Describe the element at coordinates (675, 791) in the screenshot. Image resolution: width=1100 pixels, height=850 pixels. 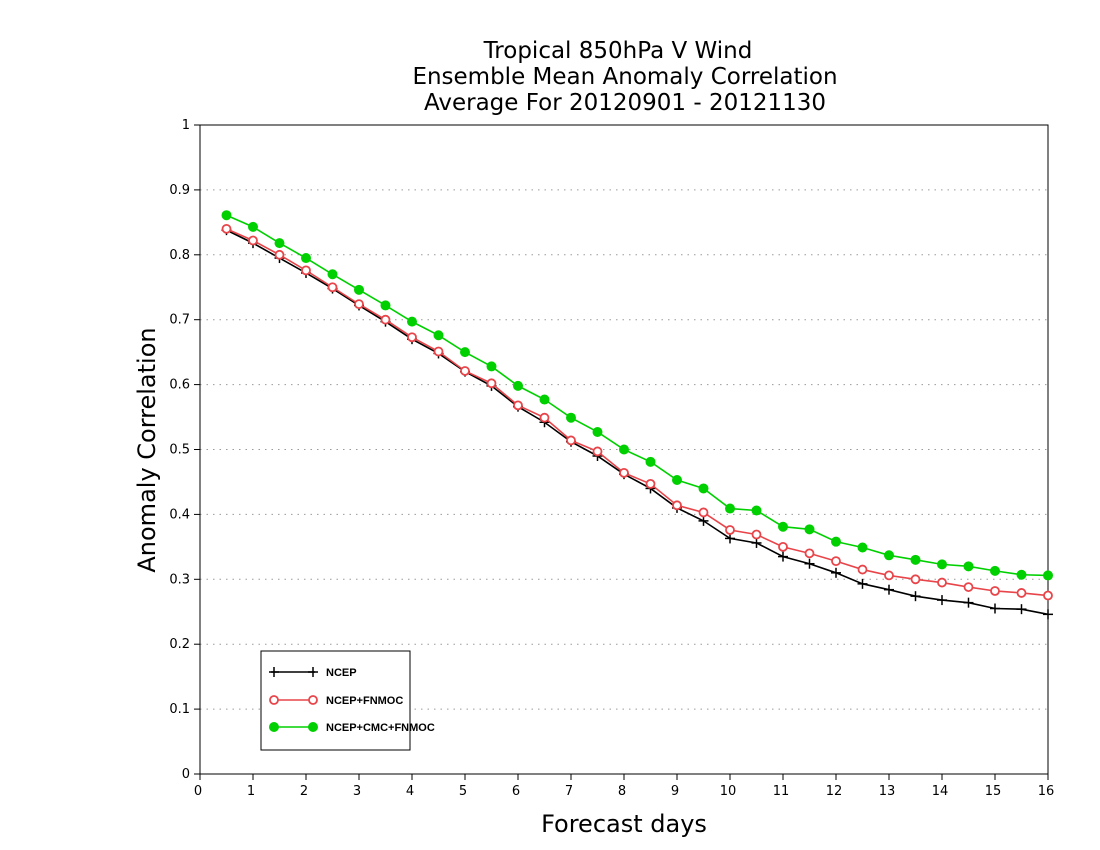
I see `x-tick-label: 9` at that location.